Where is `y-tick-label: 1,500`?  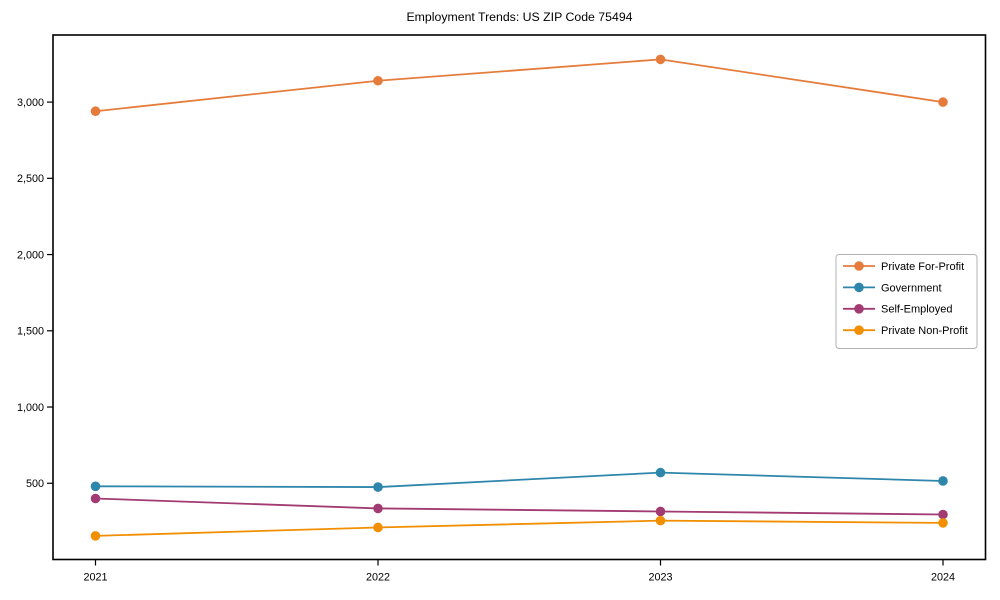 y-tick-label: 1,500 is located at coordinates (30, 332).